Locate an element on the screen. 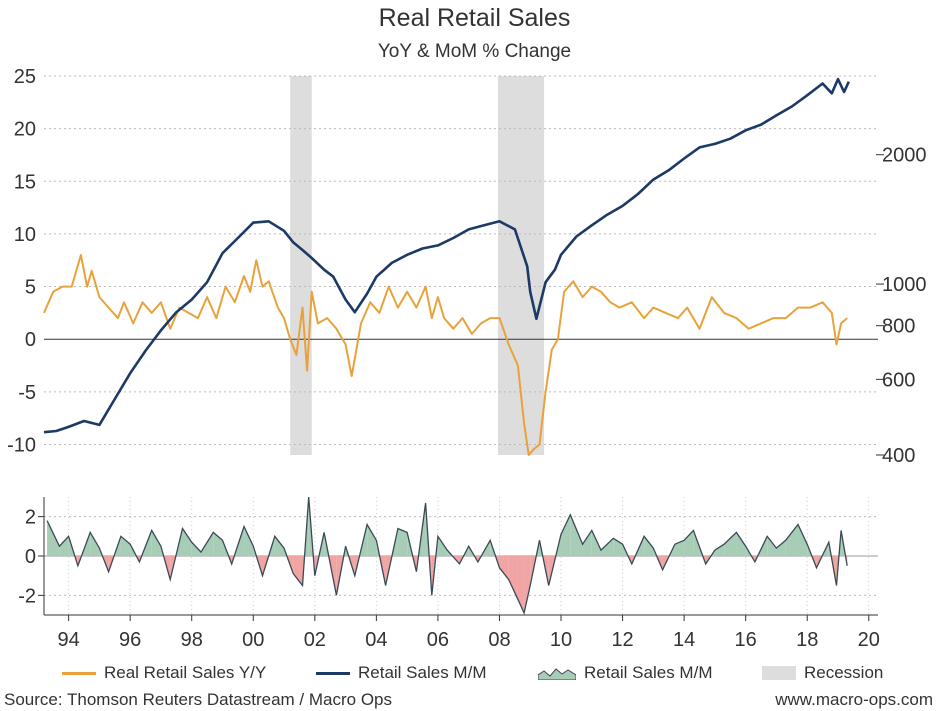 This screenshot has width=949, height=711. recession-band is located at coordinates (301, 265).